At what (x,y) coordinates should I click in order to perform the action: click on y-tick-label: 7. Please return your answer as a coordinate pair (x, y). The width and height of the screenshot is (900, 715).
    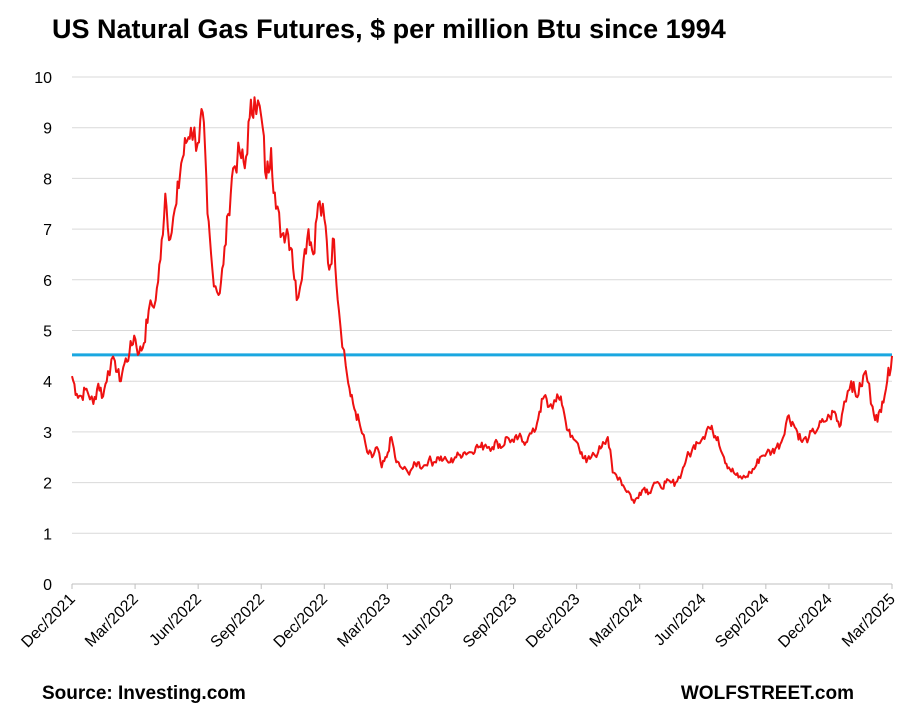
    Looking at the image, I should click on (47, 230).